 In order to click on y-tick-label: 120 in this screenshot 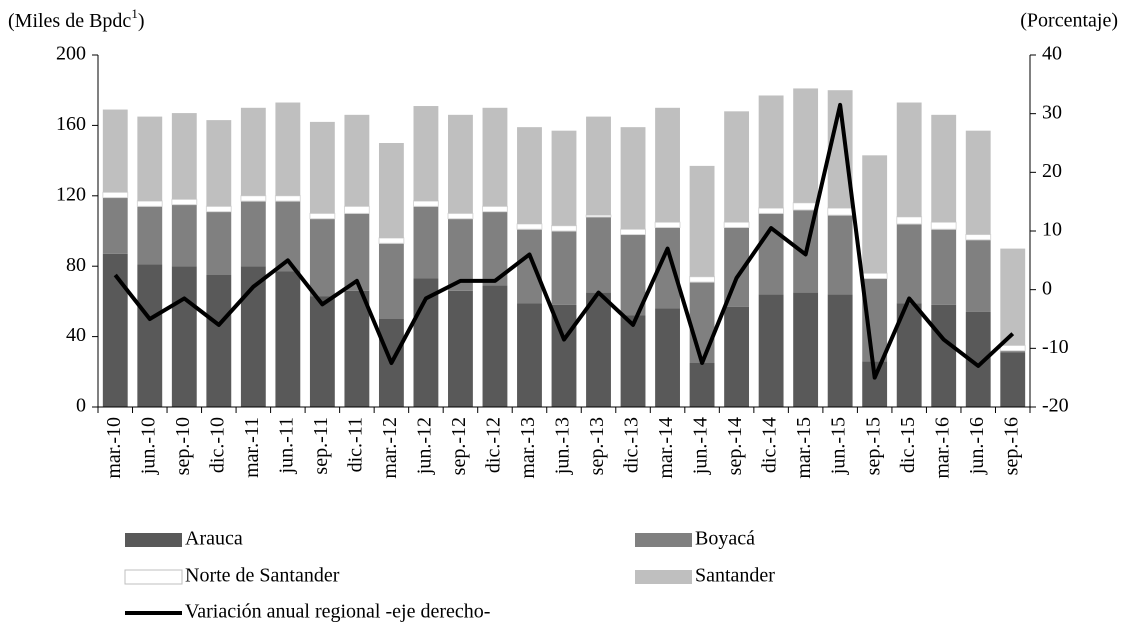, I will do `click(71, 194)`.